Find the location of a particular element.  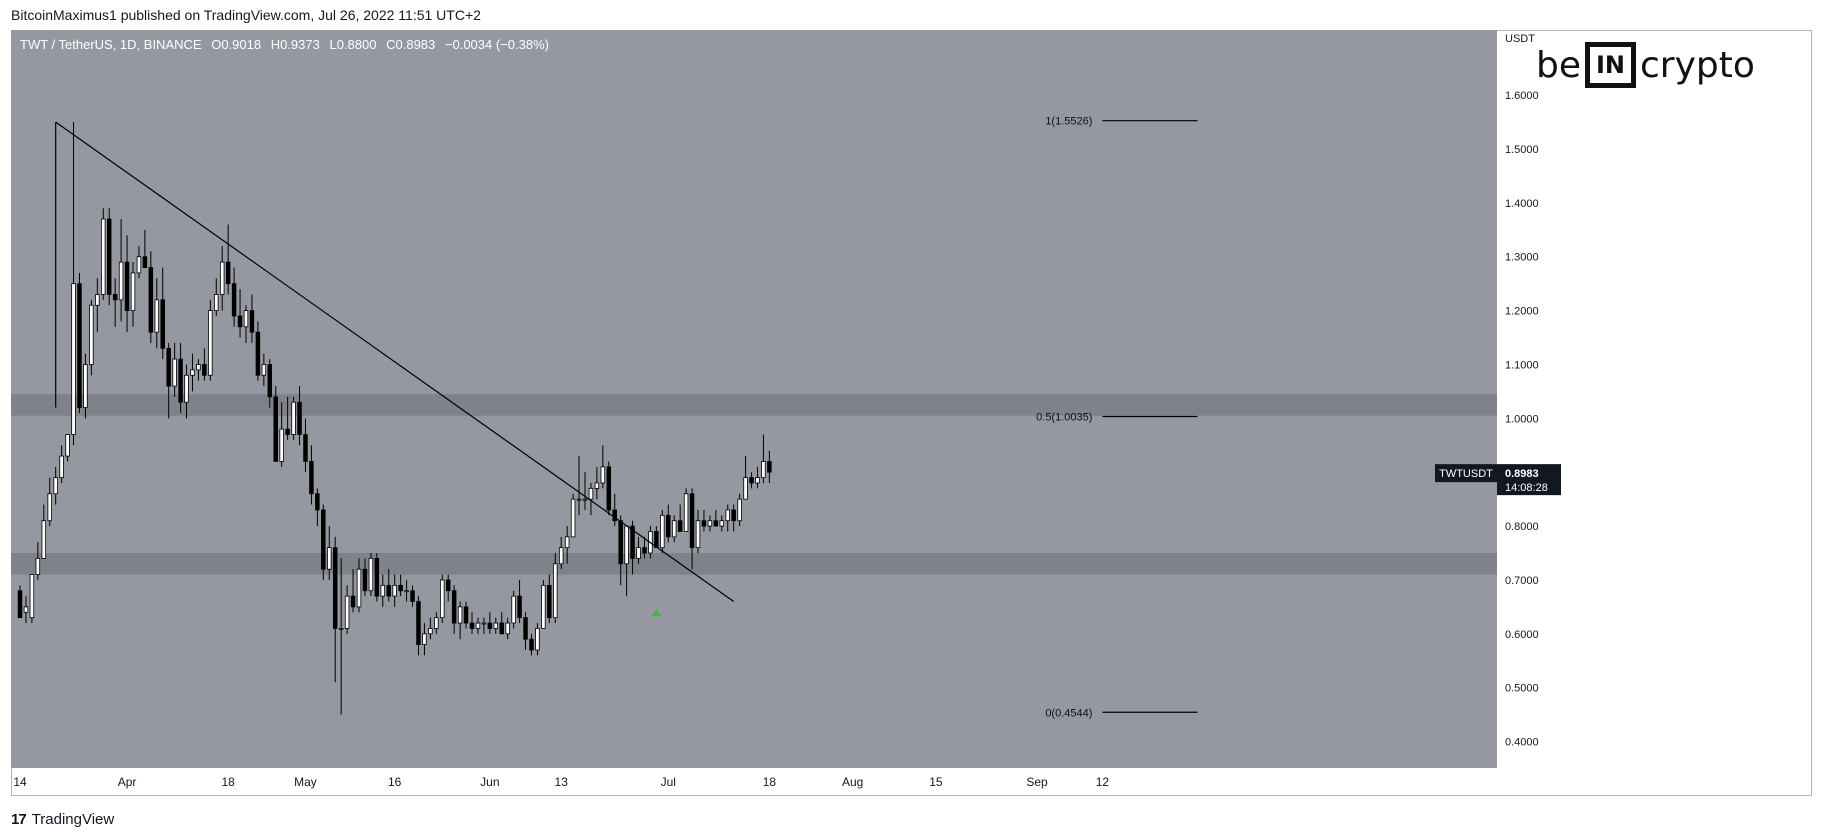

price-tick-label: 0.5000 is located at coordinates (1522, 689).